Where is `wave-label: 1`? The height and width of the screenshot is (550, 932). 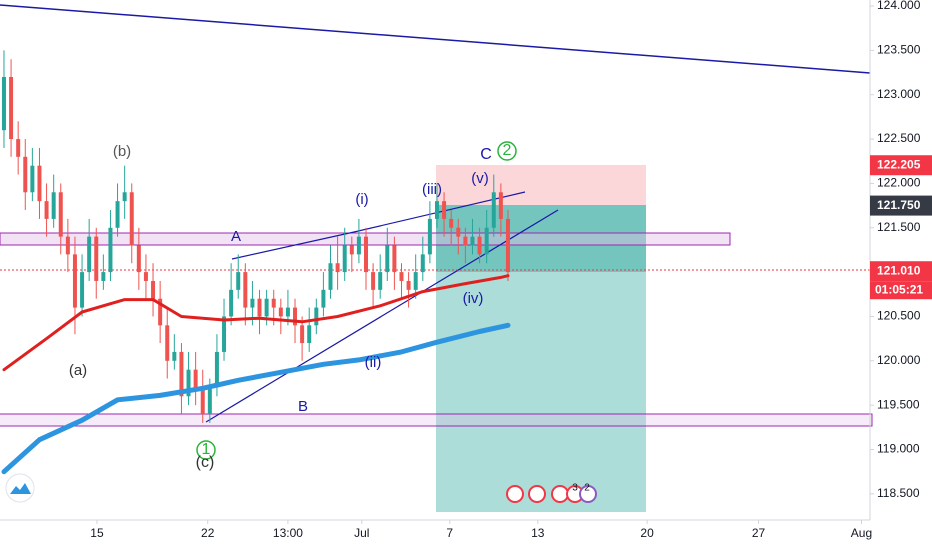
wave-label: 1 is located at coordinates (206, 449).